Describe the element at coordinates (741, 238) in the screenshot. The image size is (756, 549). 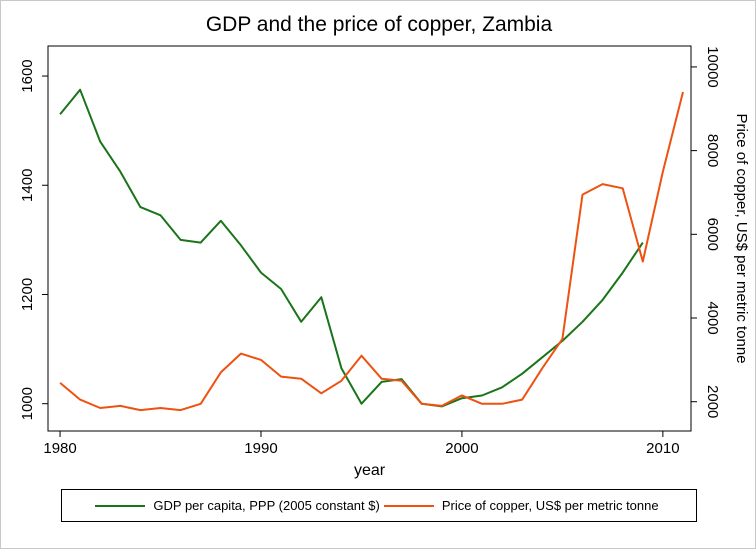
I see `right-axis-title: Price of copper, US$ per metric tonne` at that location.